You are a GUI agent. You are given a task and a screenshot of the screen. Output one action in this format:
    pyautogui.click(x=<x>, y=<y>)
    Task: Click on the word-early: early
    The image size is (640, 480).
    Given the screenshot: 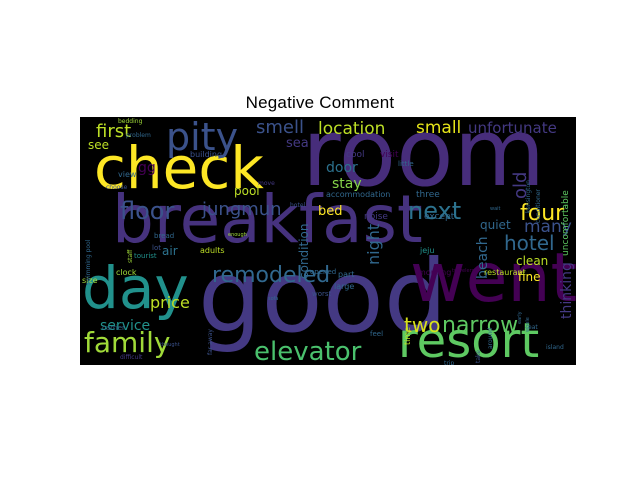 What is the action you would take?
    pyautogui.click(x=520, y=317)
    